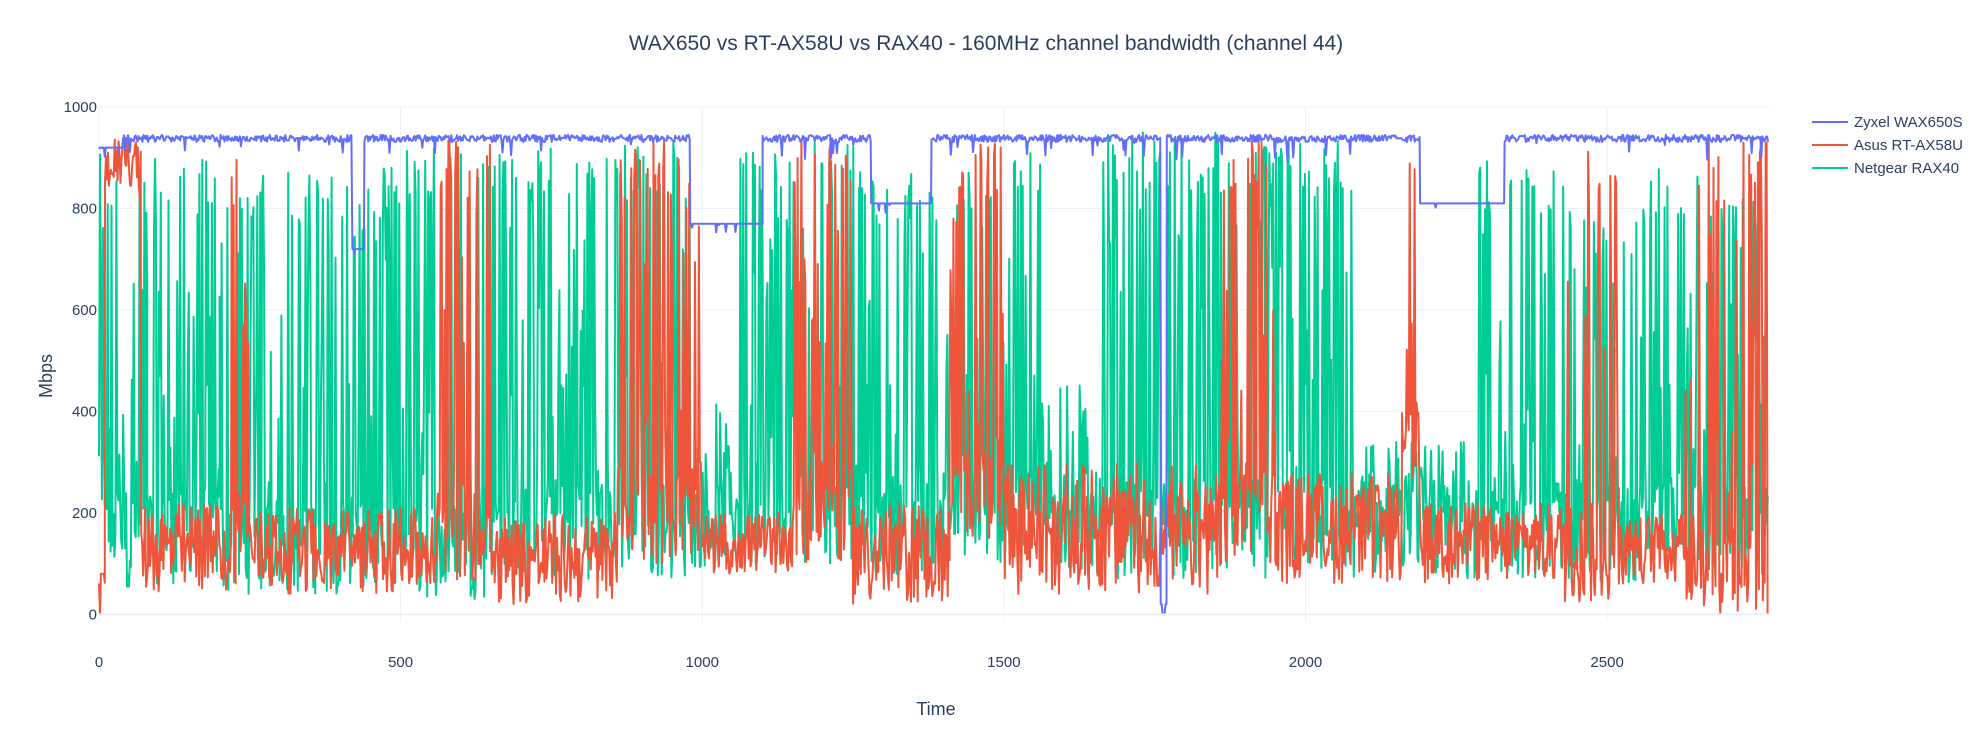 Image resolution: width=1987 pixels, height=738 pixels. What do you see at coordinates (702, 662) in the screenshot?
I see `x-tick-label: 1000` at bounding box center [702, 662].